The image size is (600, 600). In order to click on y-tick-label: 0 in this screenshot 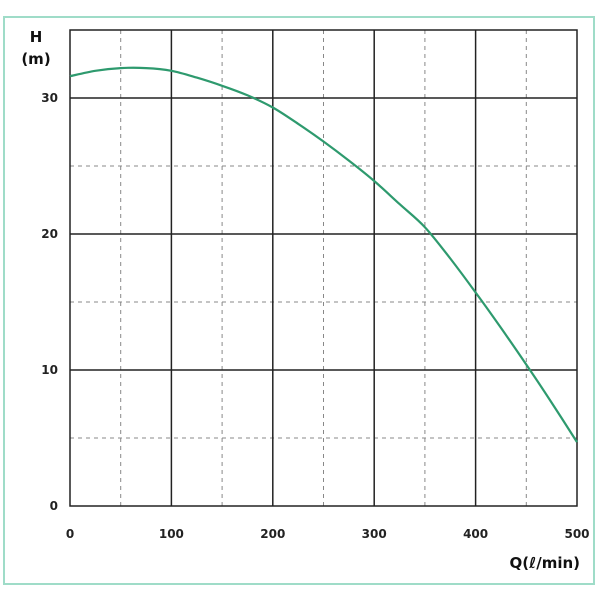, I will do `click(54, 506)`.